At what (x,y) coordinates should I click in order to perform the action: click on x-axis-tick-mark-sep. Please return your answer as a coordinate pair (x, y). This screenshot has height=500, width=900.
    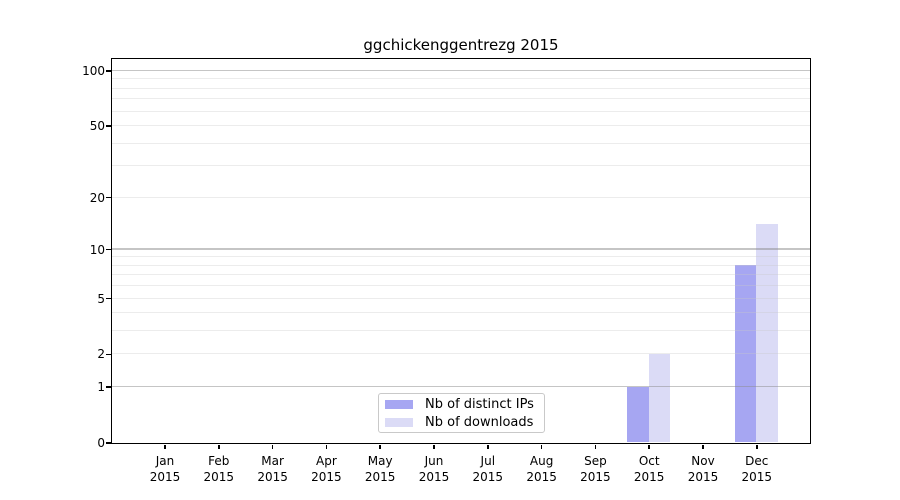
    Looking at the image, I should click on (595, 446).